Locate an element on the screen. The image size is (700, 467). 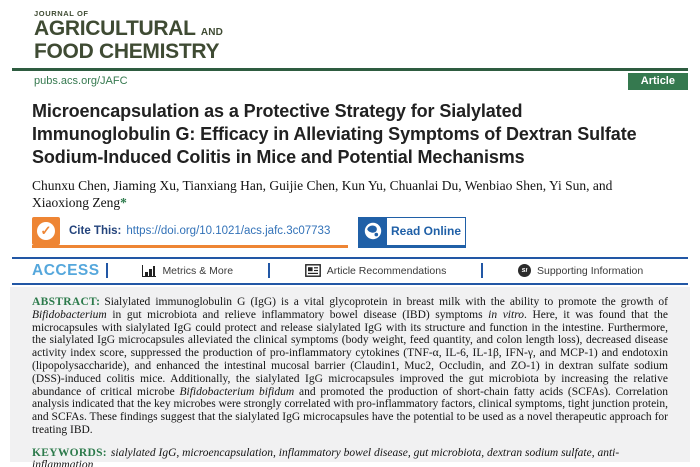
cite-this-label: Cite This: is located at coordinates (95, 230).